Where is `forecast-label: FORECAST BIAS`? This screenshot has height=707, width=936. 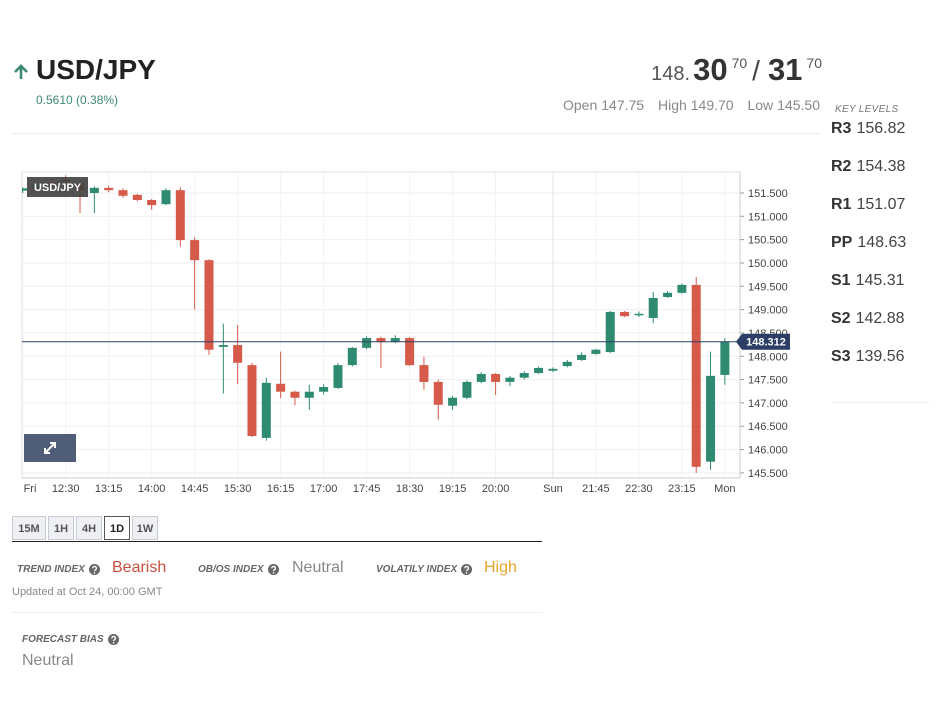
forecast-label: FORECAST BIAS is located at coordinates (70, 639).